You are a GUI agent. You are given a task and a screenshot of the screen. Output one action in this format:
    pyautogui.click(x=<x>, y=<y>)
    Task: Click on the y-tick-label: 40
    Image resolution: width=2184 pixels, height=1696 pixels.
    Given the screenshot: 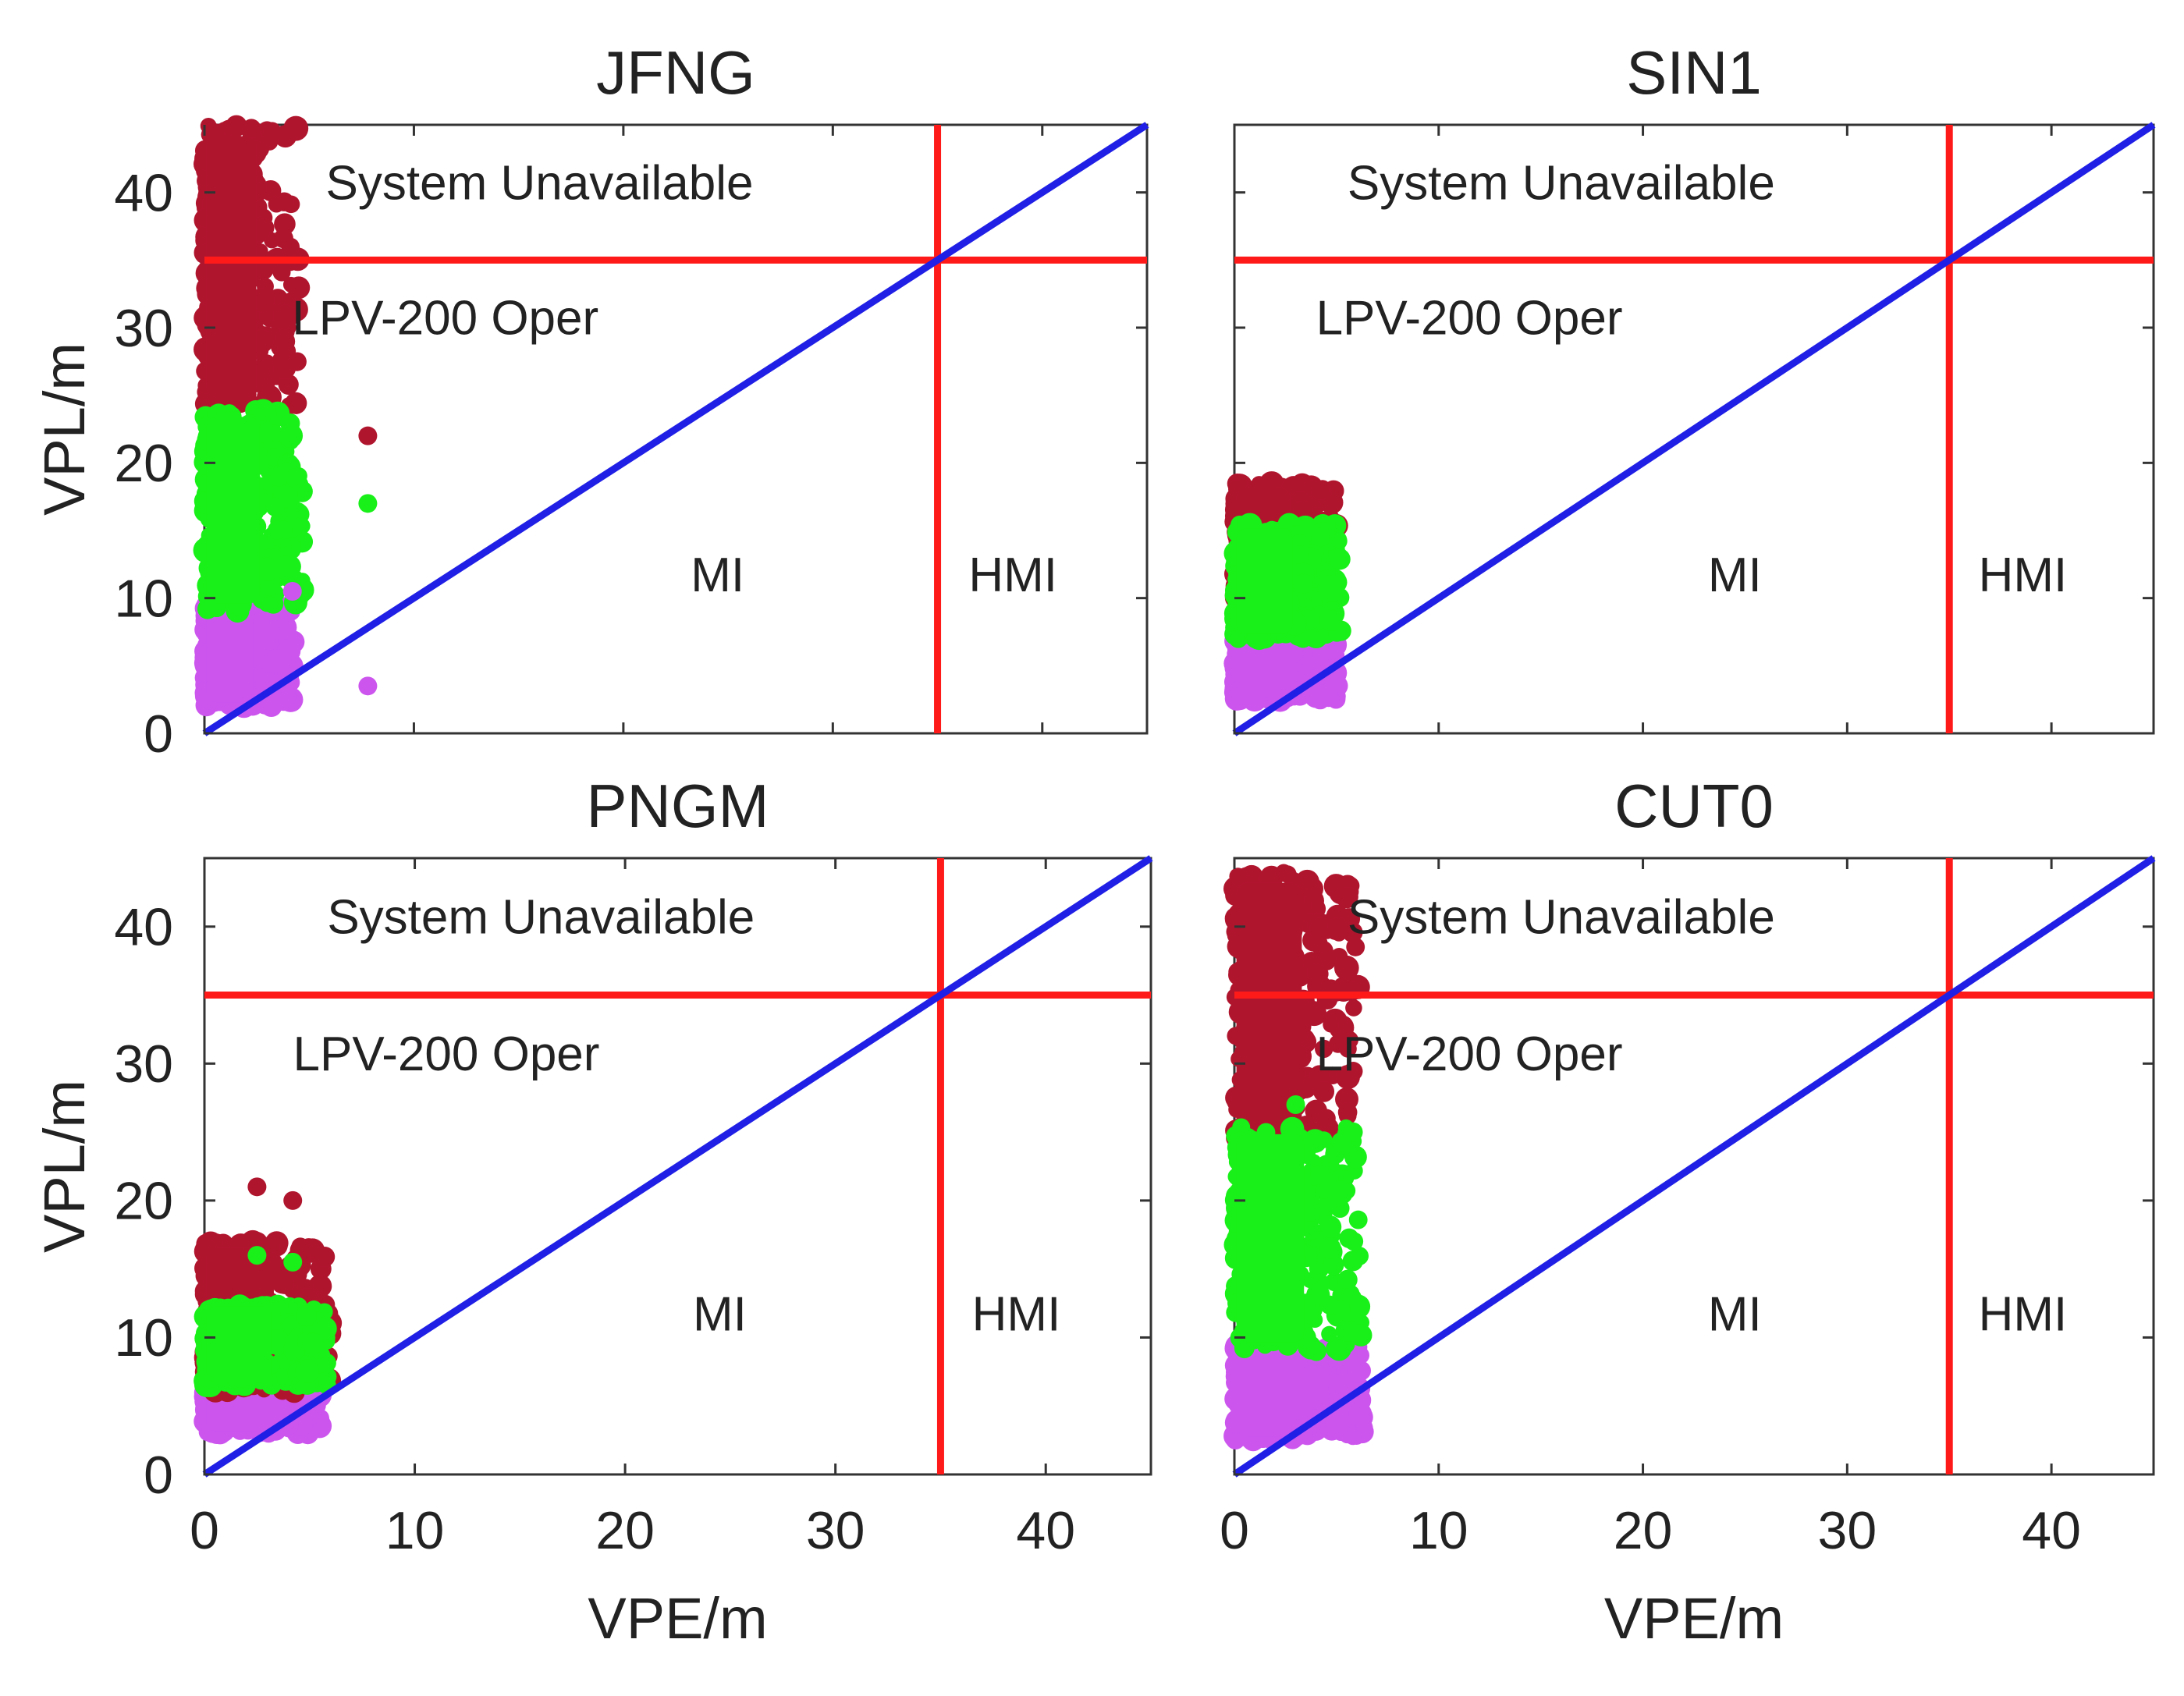 What is the action you would take?
    pyautogui.click(x=144, y=192)
    